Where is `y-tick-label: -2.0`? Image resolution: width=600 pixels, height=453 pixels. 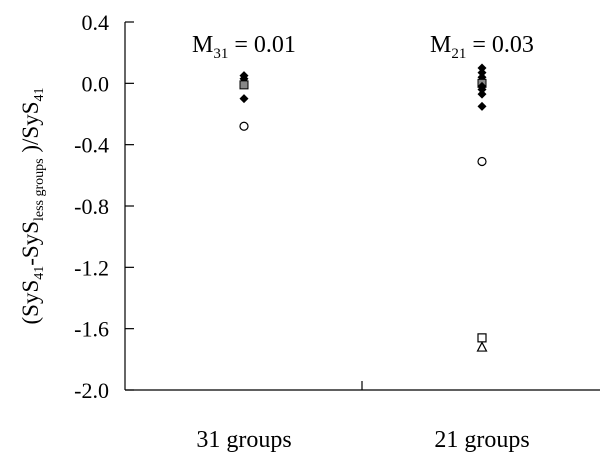 y-tick-label: -2.0 is located at coordinates (91, 390).